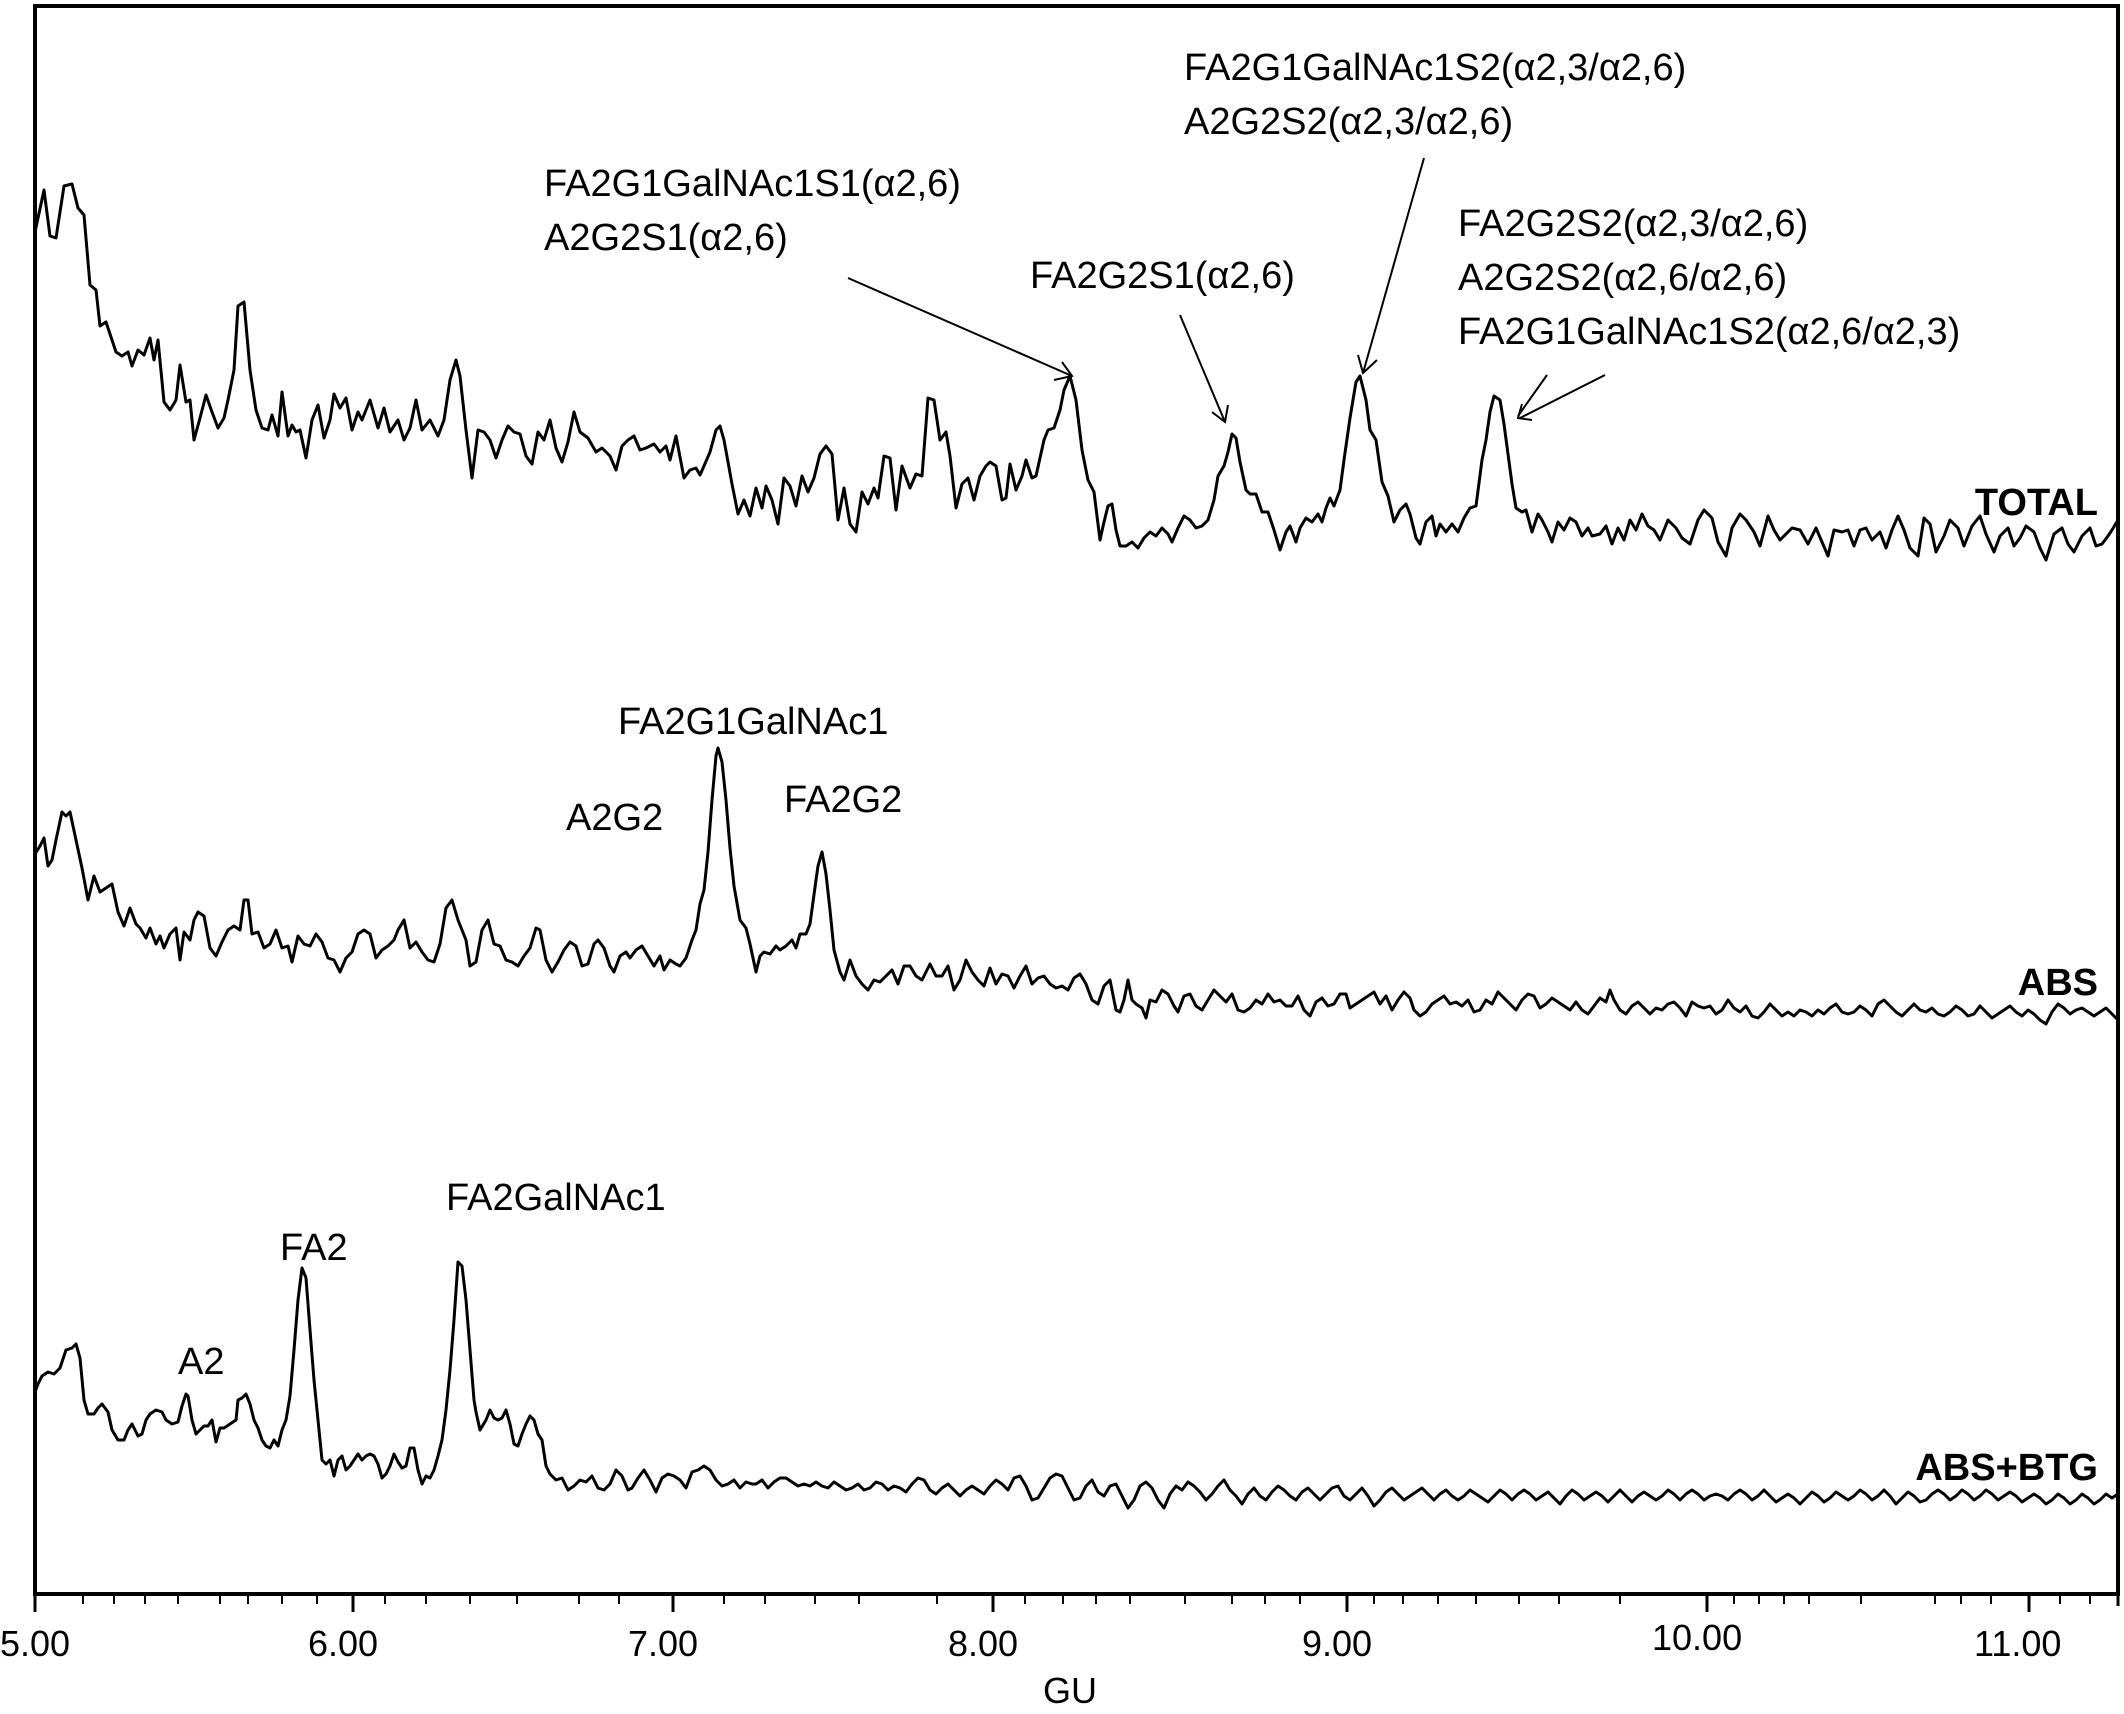 Image resolution: width=2124 pixels, height=1714 pixels. I want to click on tick-label-11: 11.00, so click(2017, 1643).